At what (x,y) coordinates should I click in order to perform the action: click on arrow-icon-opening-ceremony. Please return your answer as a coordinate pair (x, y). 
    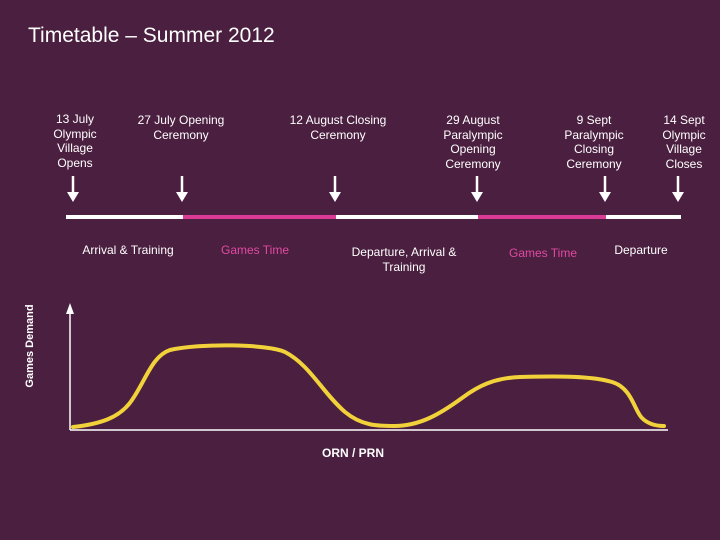
    Looking at the image, I should click on (182, 189).